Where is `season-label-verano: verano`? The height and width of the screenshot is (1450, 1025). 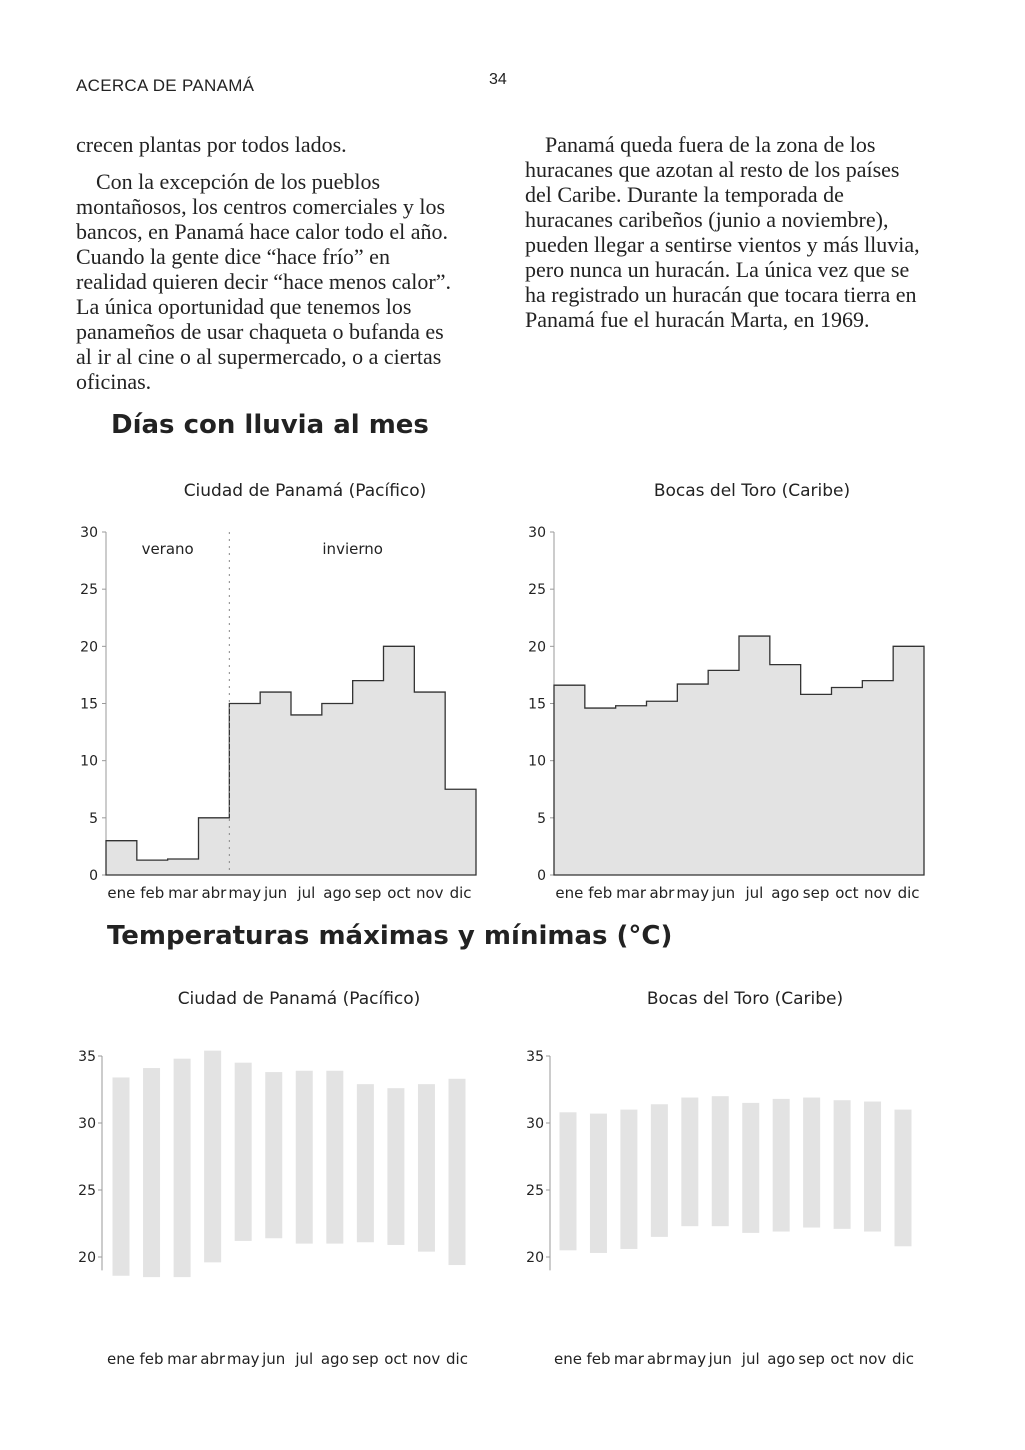 season-label-verano: verano is located at coordinates (168, 549).